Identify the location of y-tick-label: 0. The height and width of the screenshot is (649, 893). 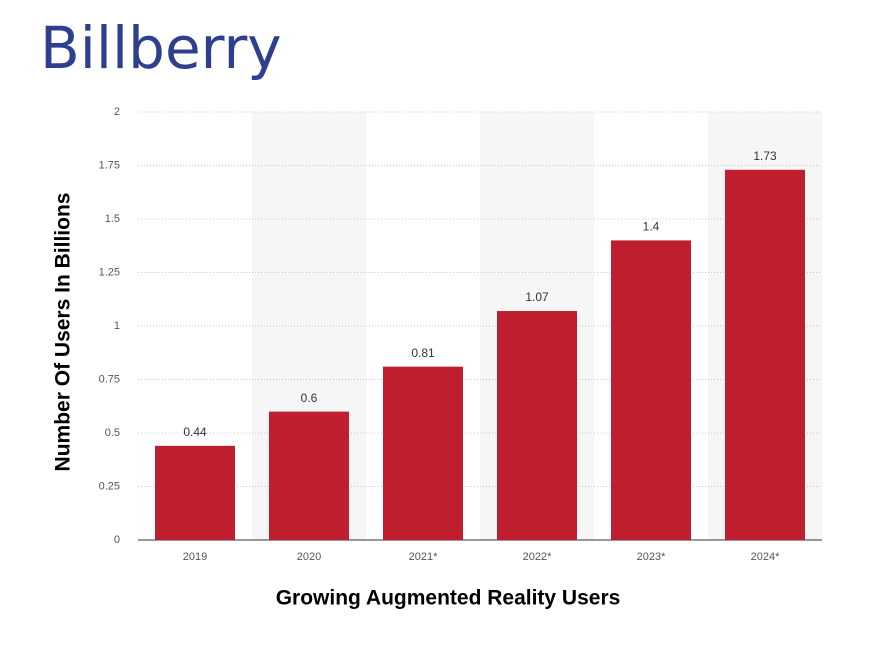
(117, 540).